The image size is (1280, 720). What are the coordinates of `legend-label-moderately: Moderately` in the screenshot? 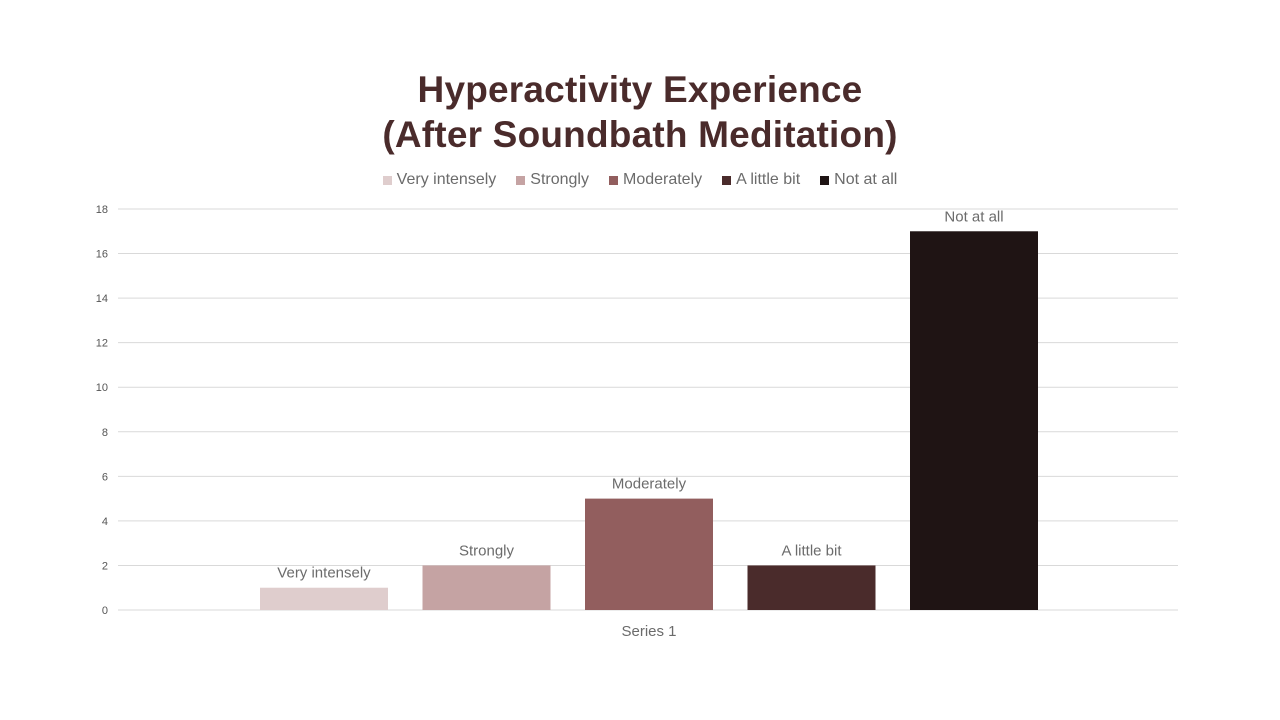 It's located at (662, 179).